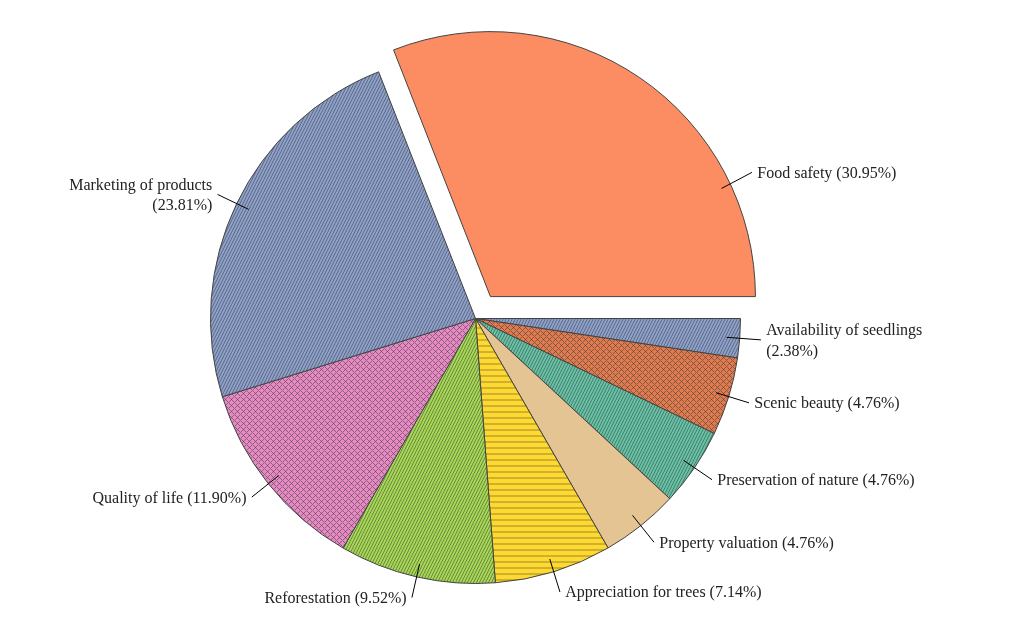 This screenshot has width=1011, height=626. I want to click on data-label: (2.38%), so click(792, 350).